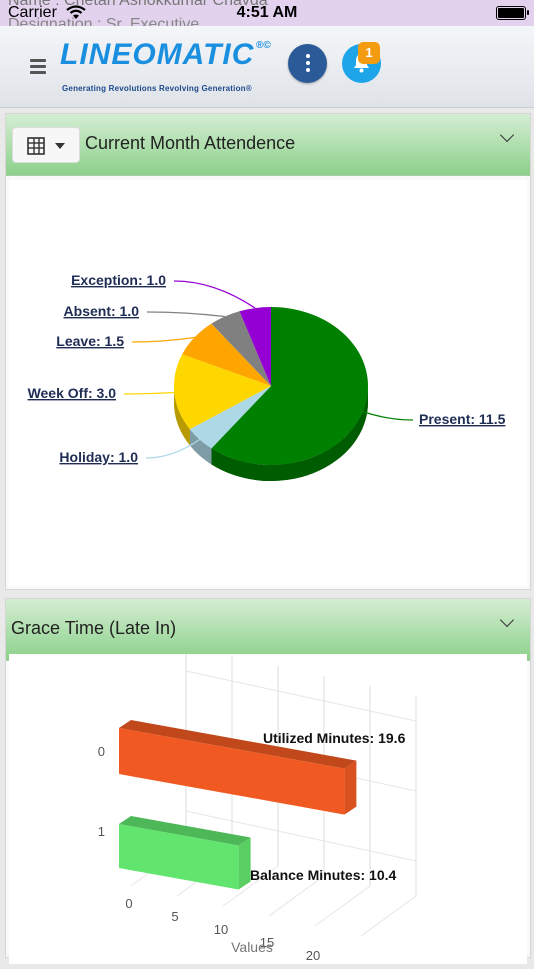 Image resolution: width=534 pixels, height=969 pixels. Describe the element at coordinates (267, 942) in the screenshot. I see `x-tick-label: 15` at that location.